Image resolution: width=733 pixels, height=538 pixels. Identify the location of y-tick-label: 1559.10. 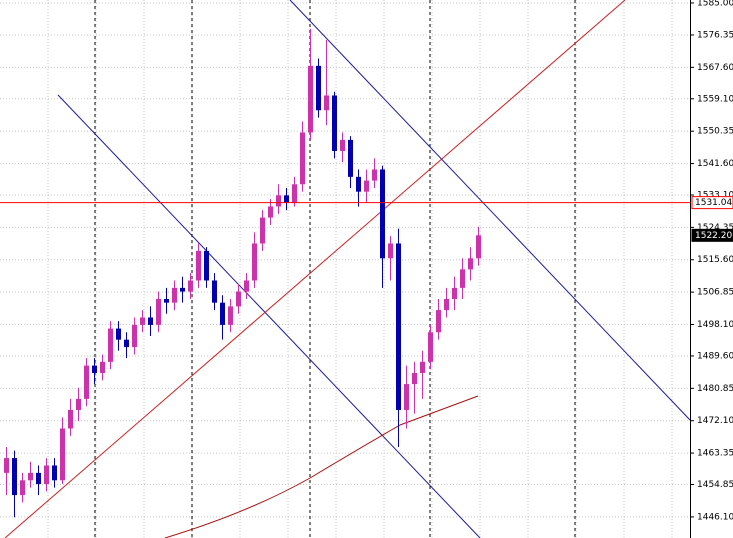
(715, 99).